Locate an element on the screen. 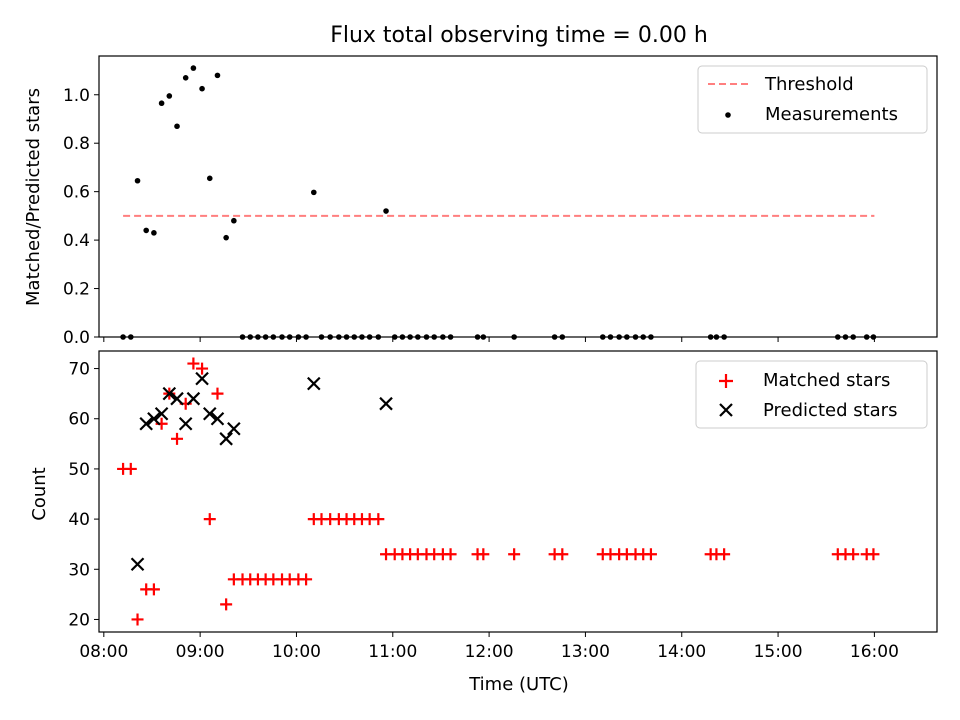 This screenshot has width=960, height=720. bottom-x-tick-label: 11:00 is located at coordinates (392, 652).